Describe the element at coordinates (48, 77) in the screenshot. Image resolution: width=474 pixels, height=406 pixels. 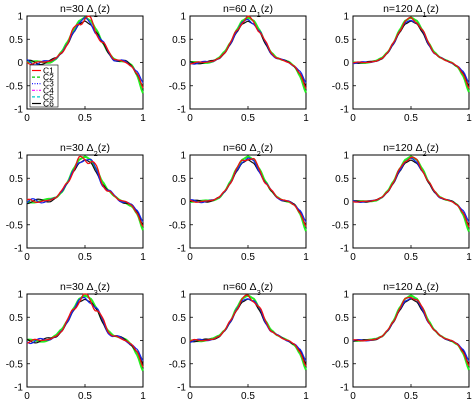
I see `legend-label: C2` at that location.